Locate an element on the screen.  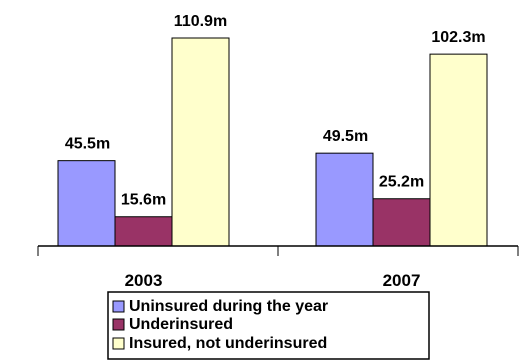
bar-2003-insured is located at coordinates (200, 142).